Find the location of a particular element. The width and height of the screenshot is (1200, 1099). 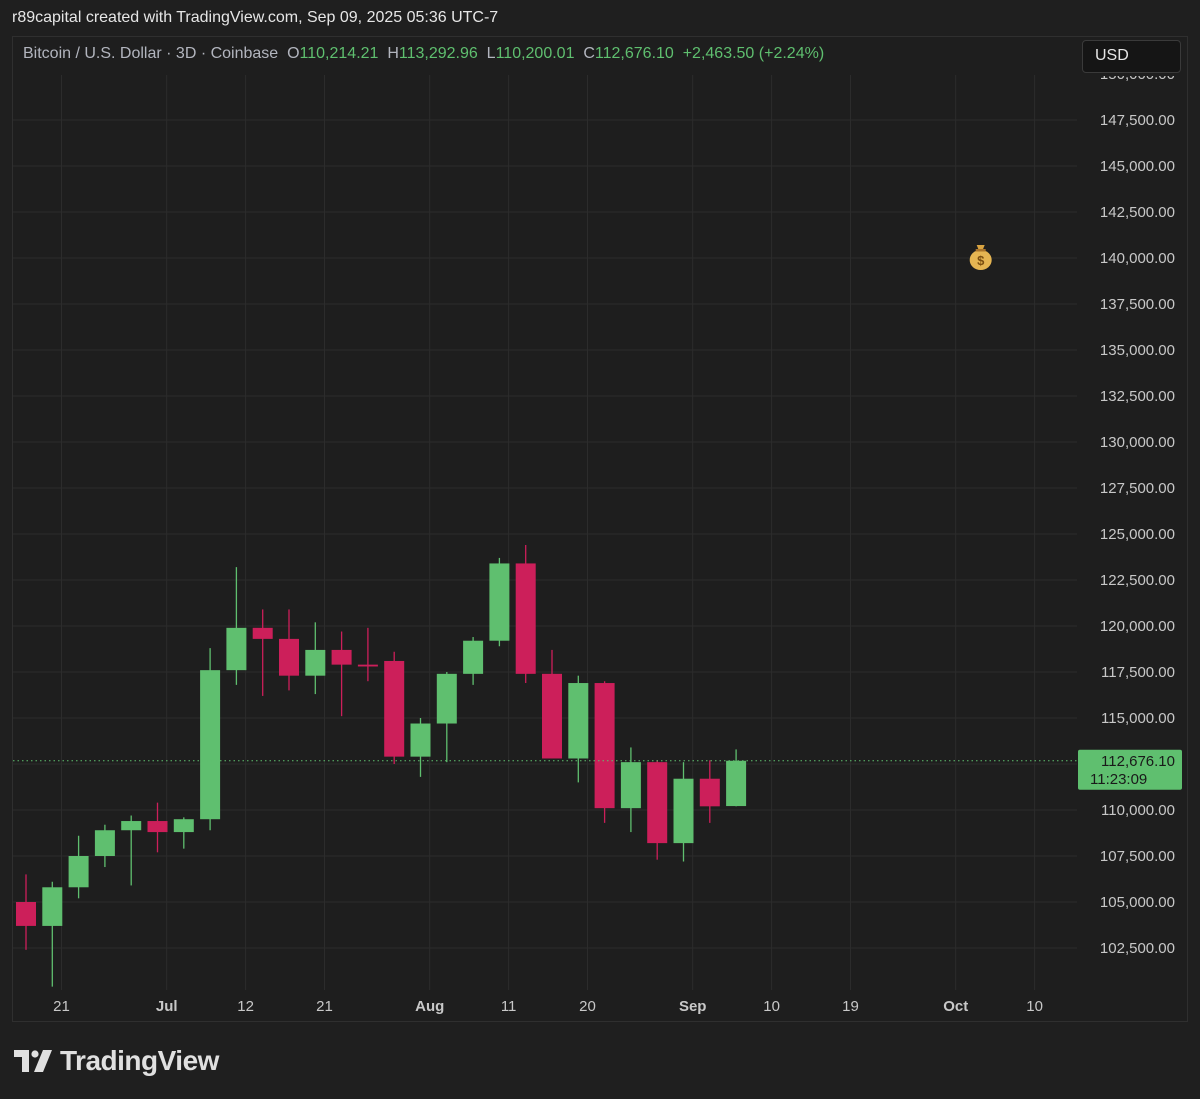

price-tick-label: 117,500.00 is located at coordinates (1138, 672).